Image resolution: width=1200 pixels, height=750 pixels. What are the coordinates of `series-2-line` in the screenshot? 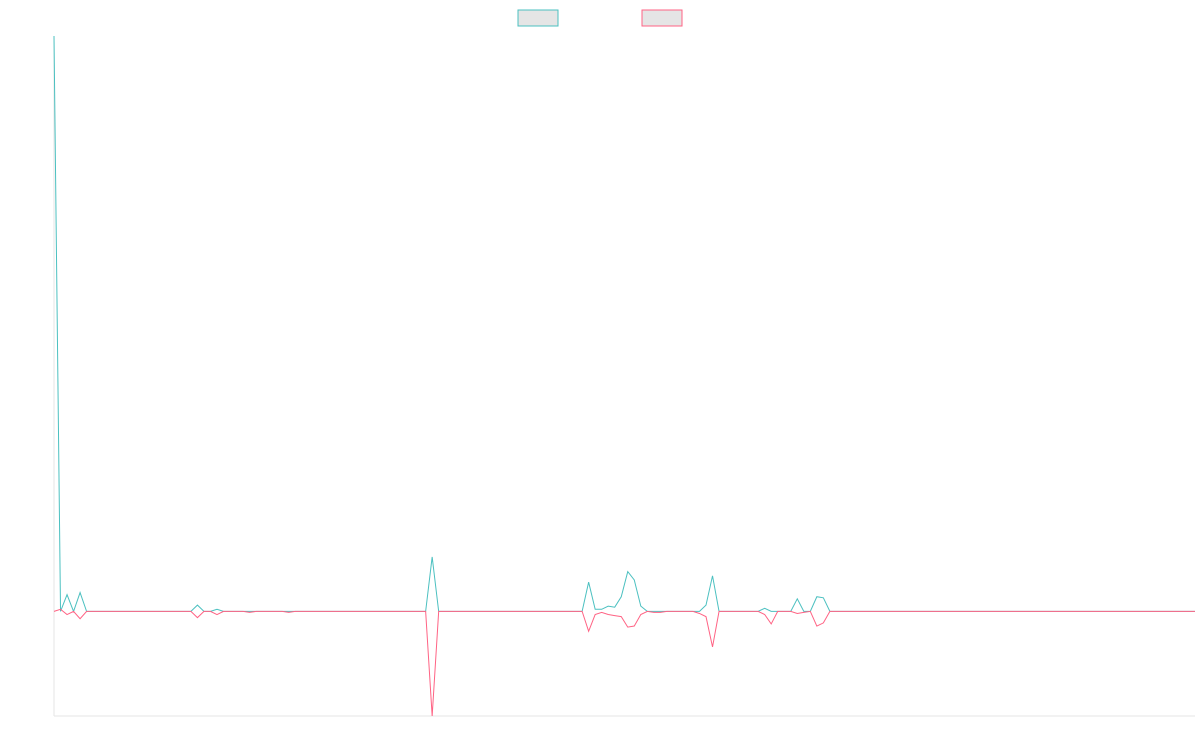 It's located at (624, 662).